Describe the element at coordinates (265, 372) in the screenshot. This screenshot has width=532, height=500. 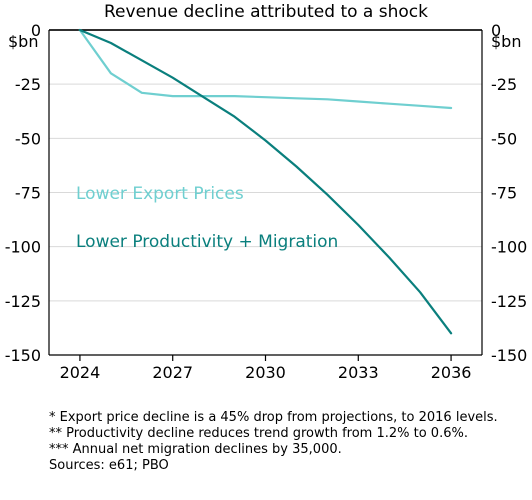
I see `x-tick-label: 2030` at that location.